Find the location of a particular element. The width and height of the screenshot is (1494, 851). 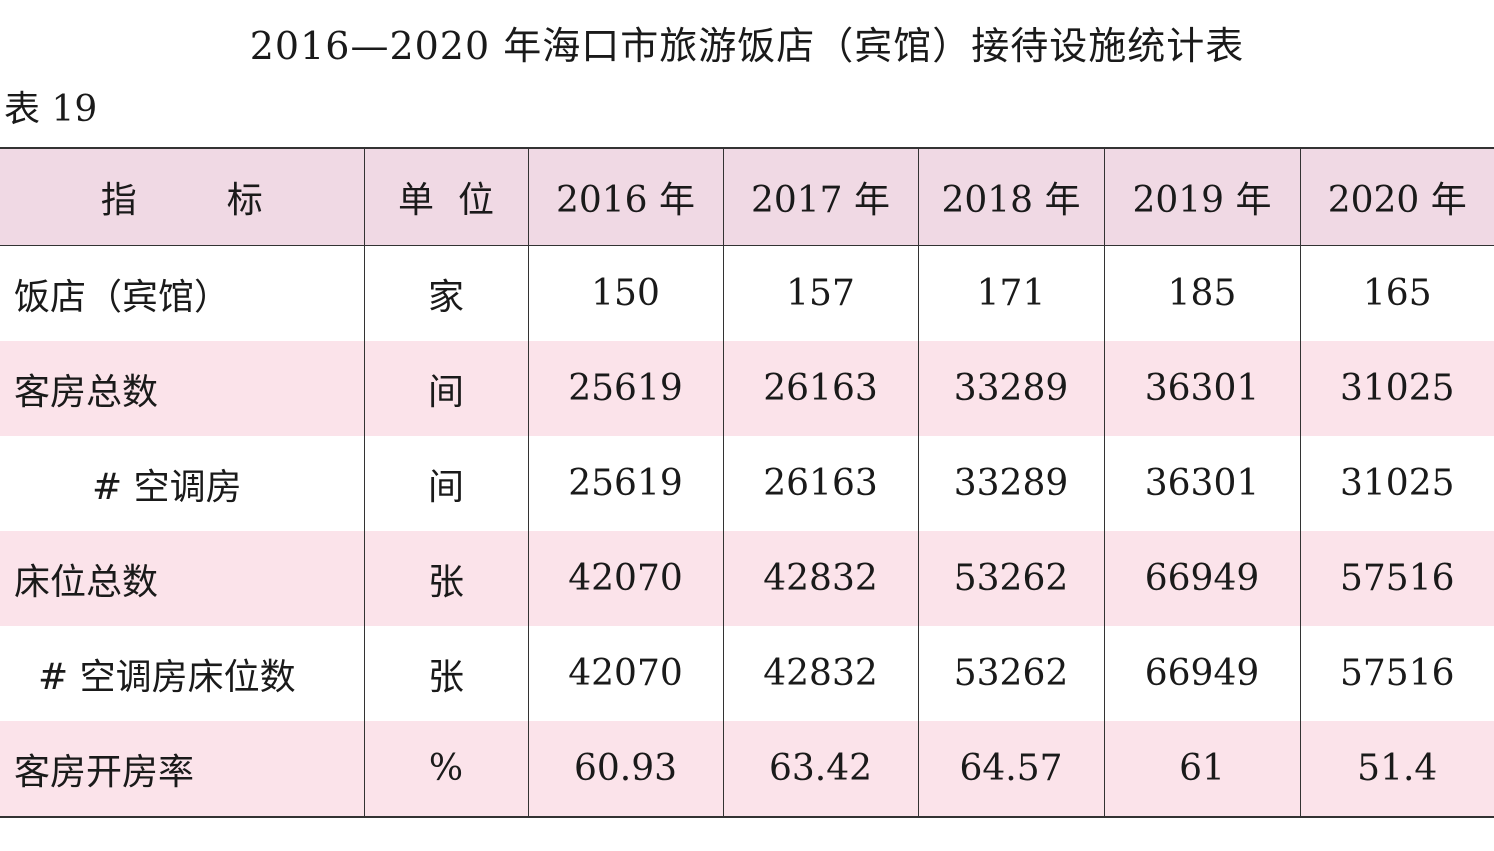

row-value-2018: 171 is located at coordinates (1010, 293).